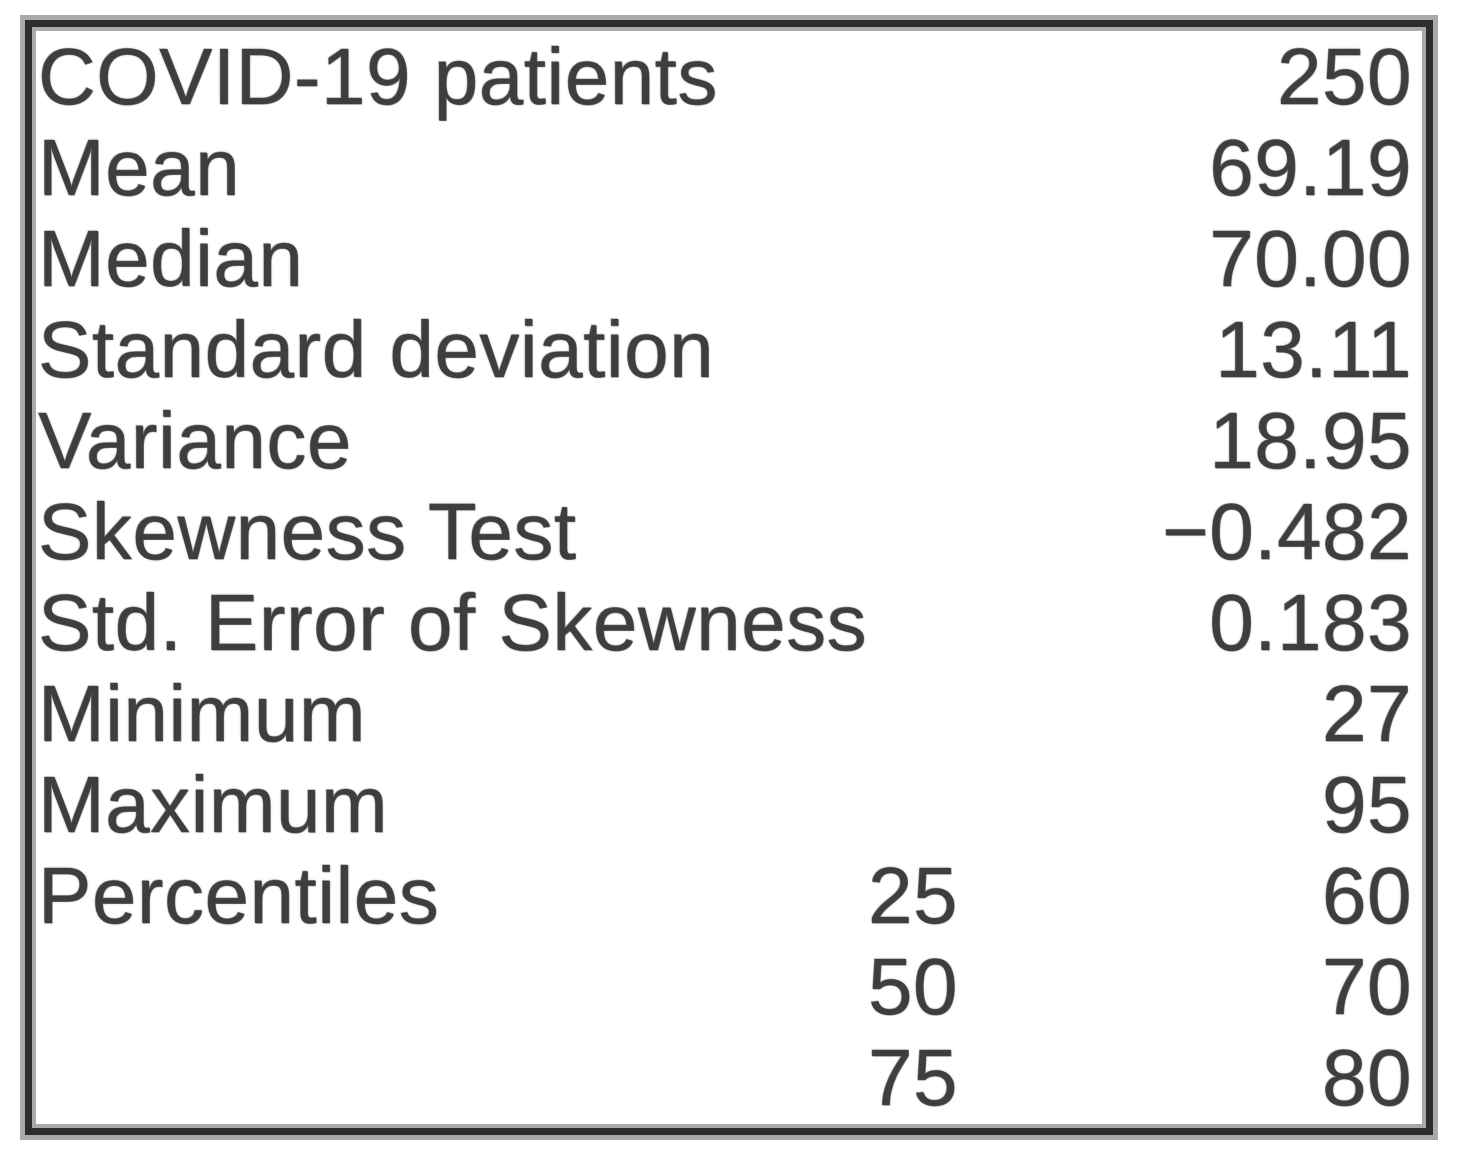 Image resolution: width=1459 pixels, height=1165 pixels. I want to click on table-row: COVID-19 patients 250, so click(729, 76).